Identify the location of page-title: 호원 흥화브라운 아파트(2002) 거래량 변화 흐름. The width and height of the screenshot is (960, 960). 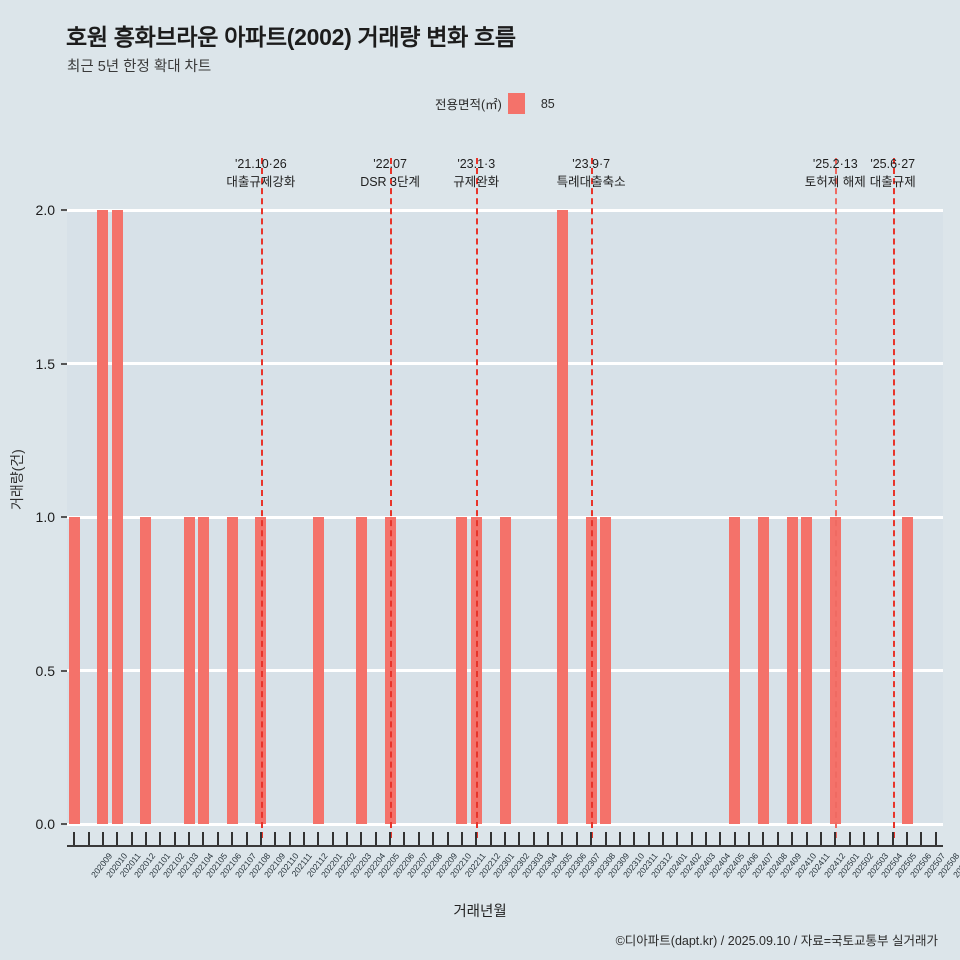
(291, 37).